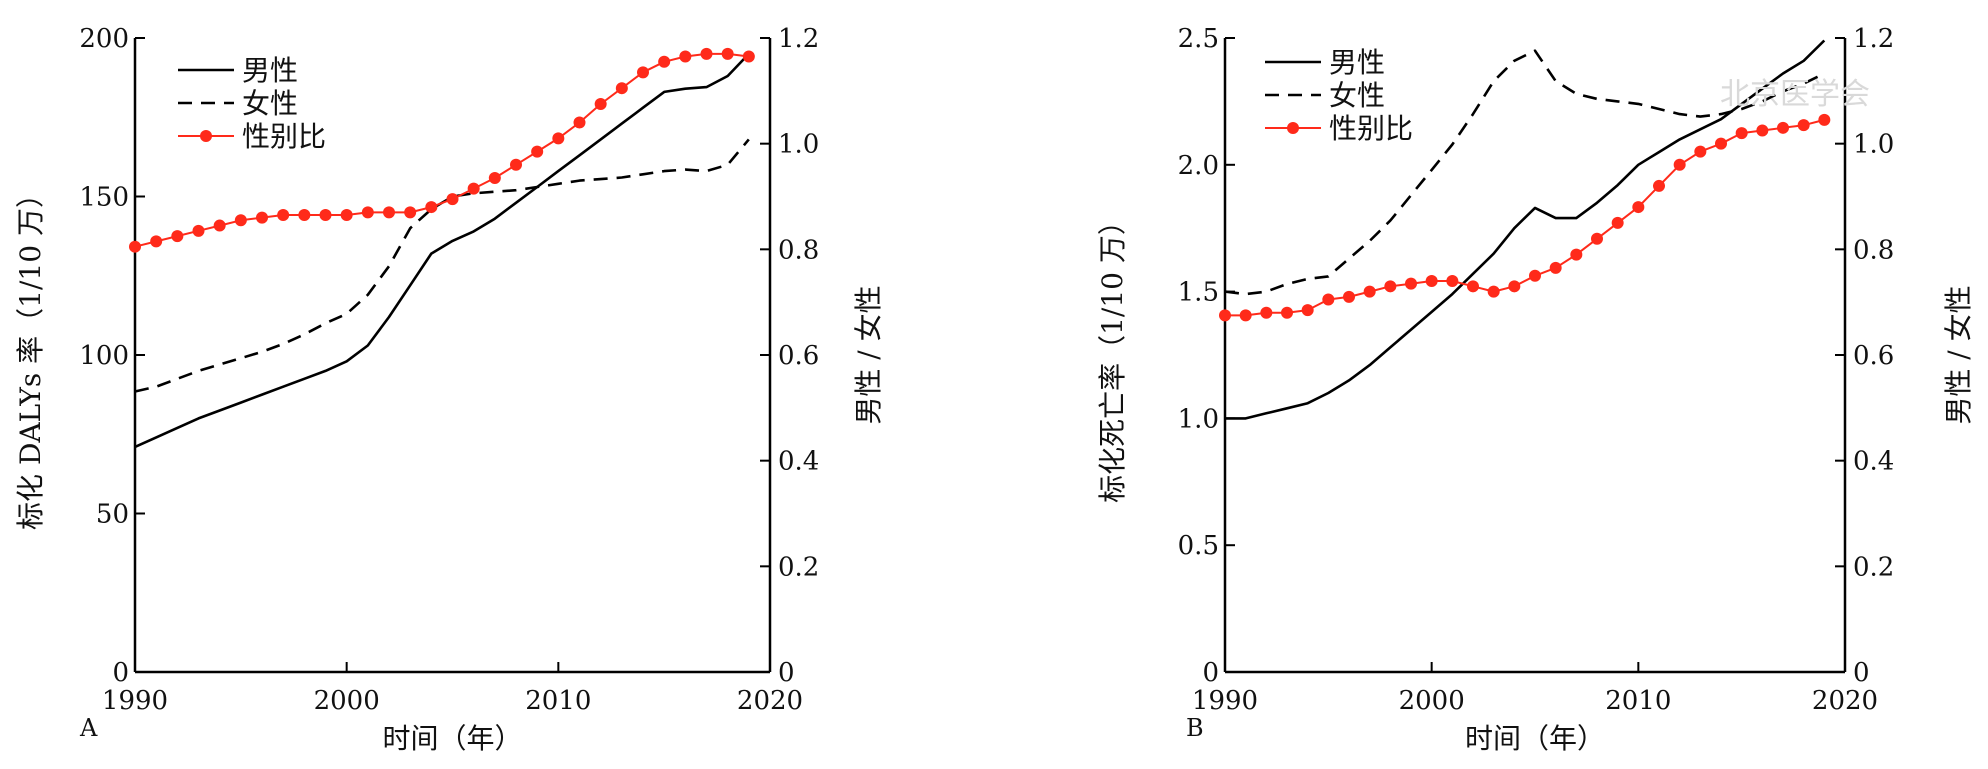 The width and height of the screenshot is (1988, 769). What do you see at coordinates (1198, 419) in the screenshot?
I see `y-tick-label: 1.0` at bounding box center [1198, 419].